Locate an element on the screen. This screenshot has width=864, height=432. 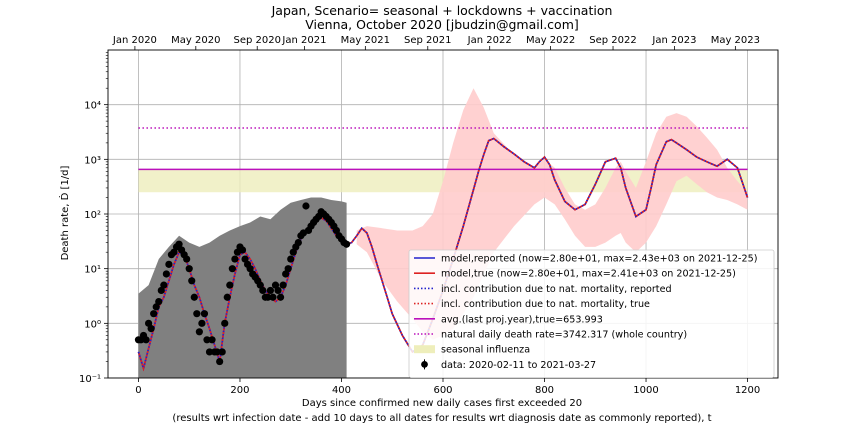
legend-box is located at coordinates (591, 313).